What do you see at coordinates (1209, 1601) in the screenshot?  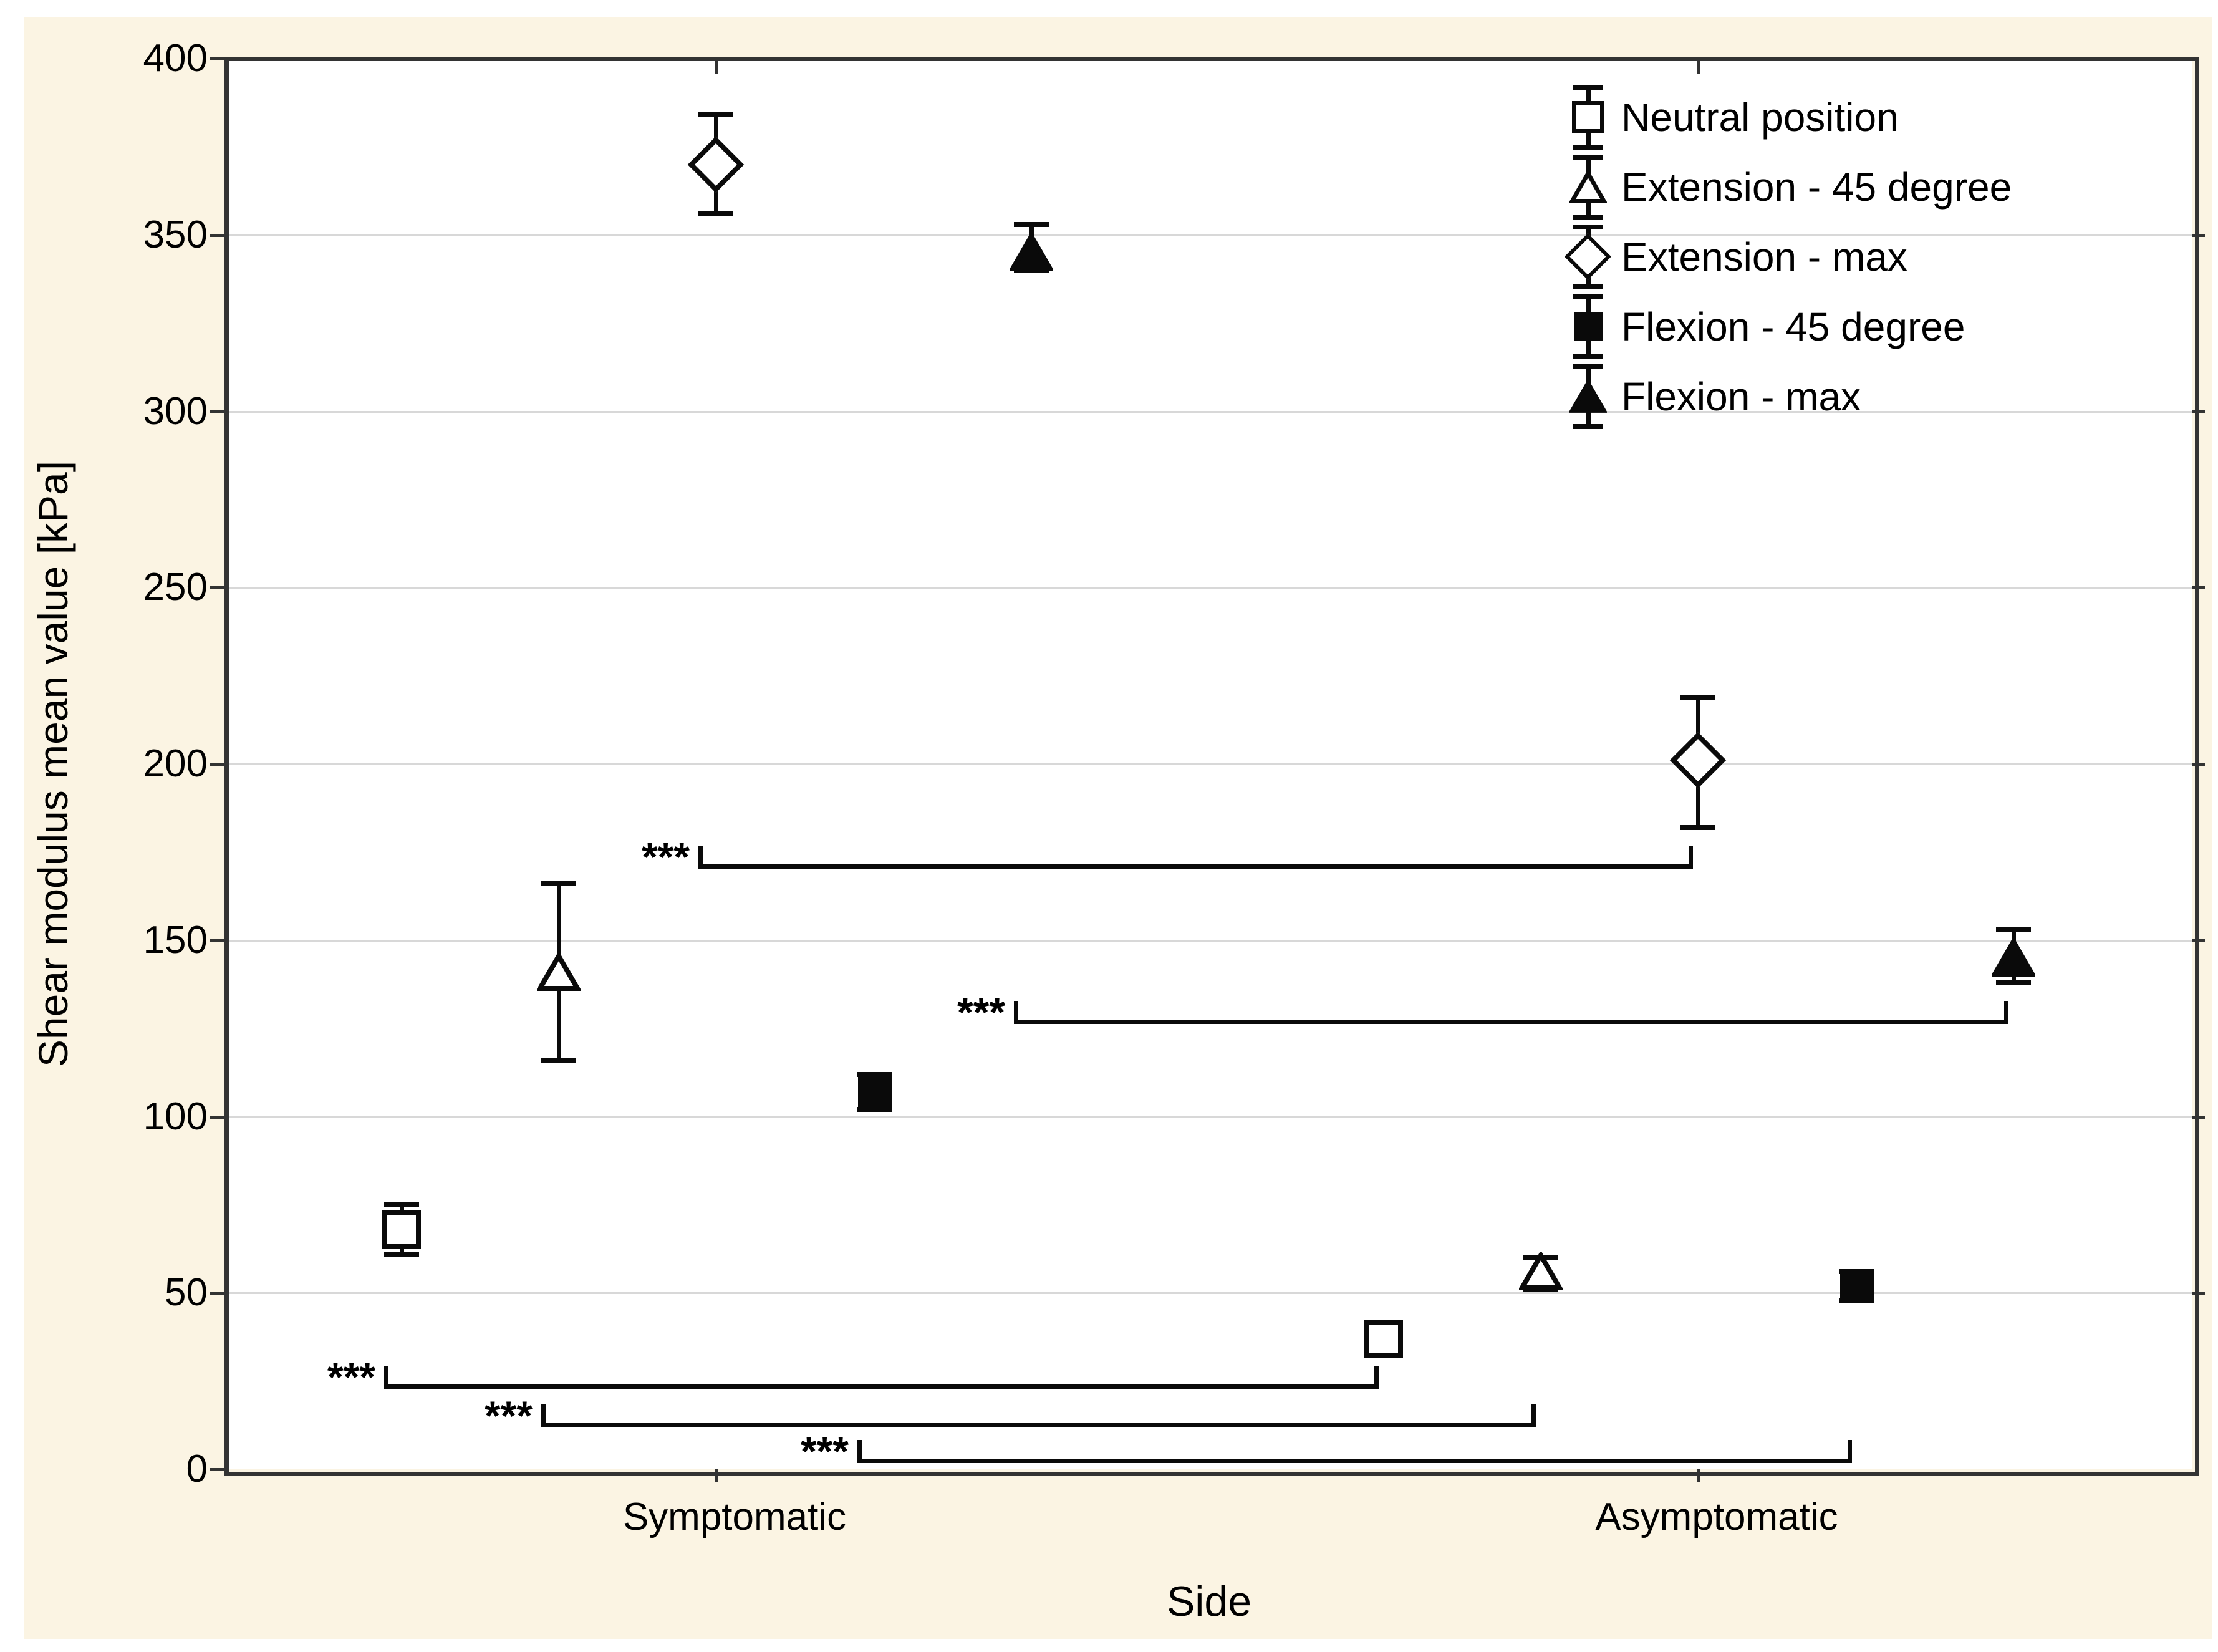 I see `x-axis-title: Side` at bounding box center [1209, 1601].